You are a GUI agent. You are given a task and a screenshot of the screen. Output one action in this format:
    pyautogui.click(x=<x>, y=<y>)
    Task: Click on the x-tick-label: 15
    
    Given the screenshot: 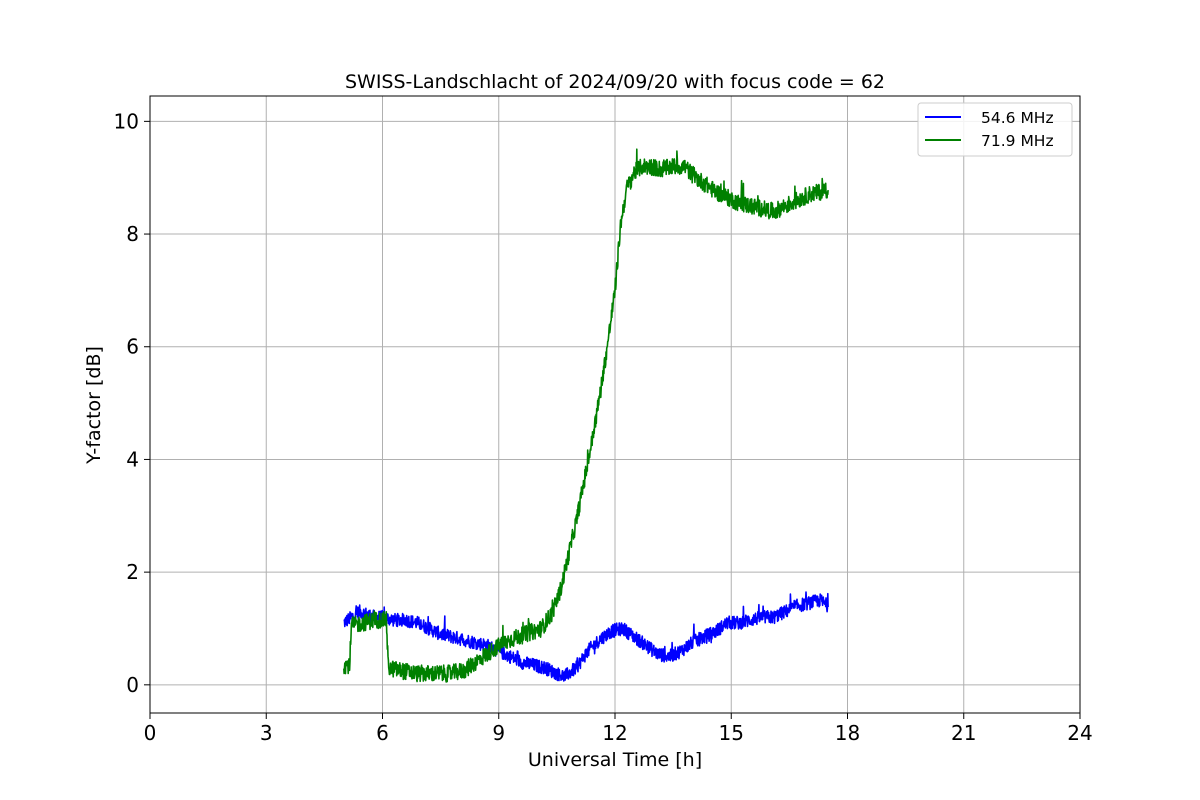 What is the action you would take?
    pyautogui.click(x=731, y=733)
    